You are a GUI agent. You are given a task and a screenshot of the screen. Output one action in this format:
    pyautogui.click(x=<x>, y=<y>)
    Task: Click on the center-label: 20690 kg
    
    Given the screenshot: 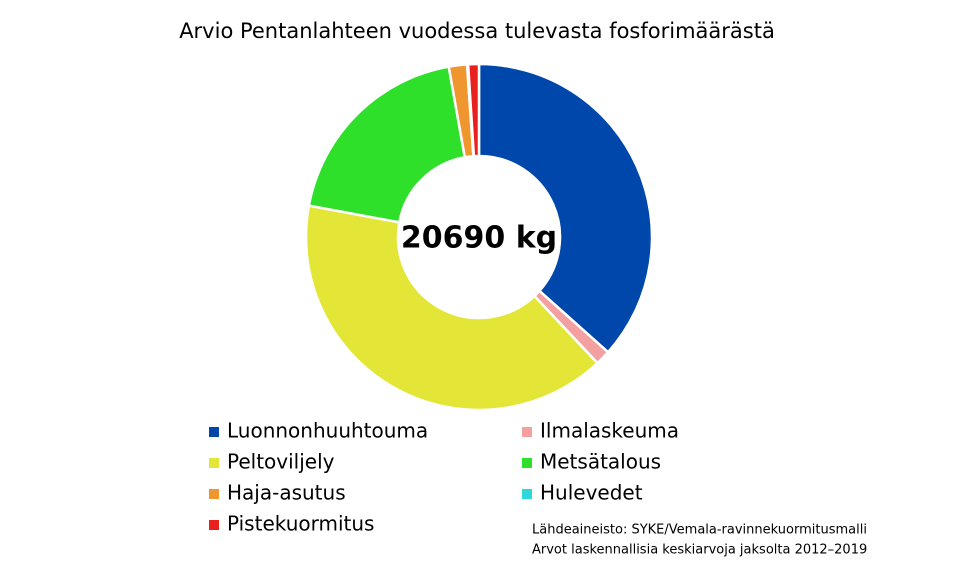 What is the action you would take?
    pyautogui.click(x=479, y=238)
    